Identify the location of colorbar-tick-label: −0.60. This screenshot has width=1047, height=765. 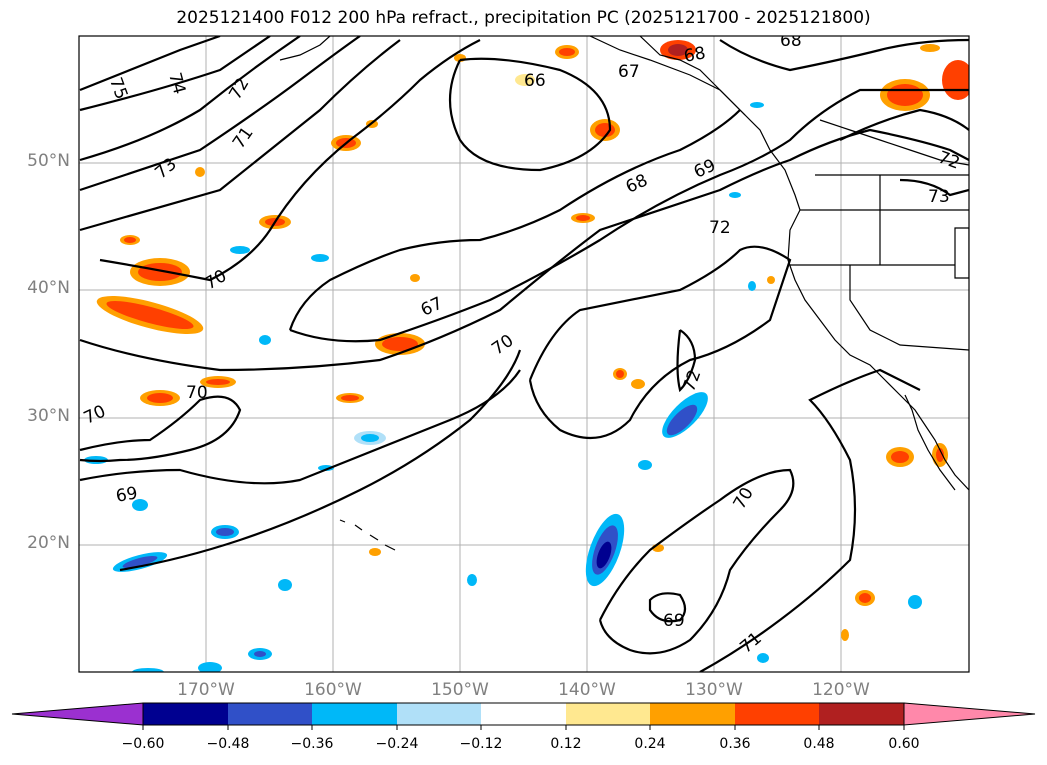
(143, 744).